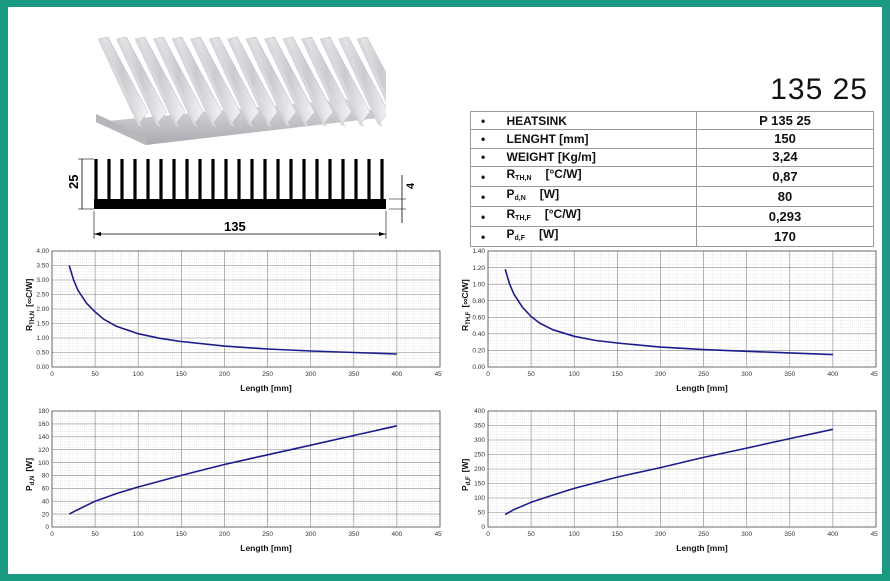  Describe the element at coordinates (601, 177) in the screenshot. I see `spec-label: RTH,N [°C/W]` at that location.